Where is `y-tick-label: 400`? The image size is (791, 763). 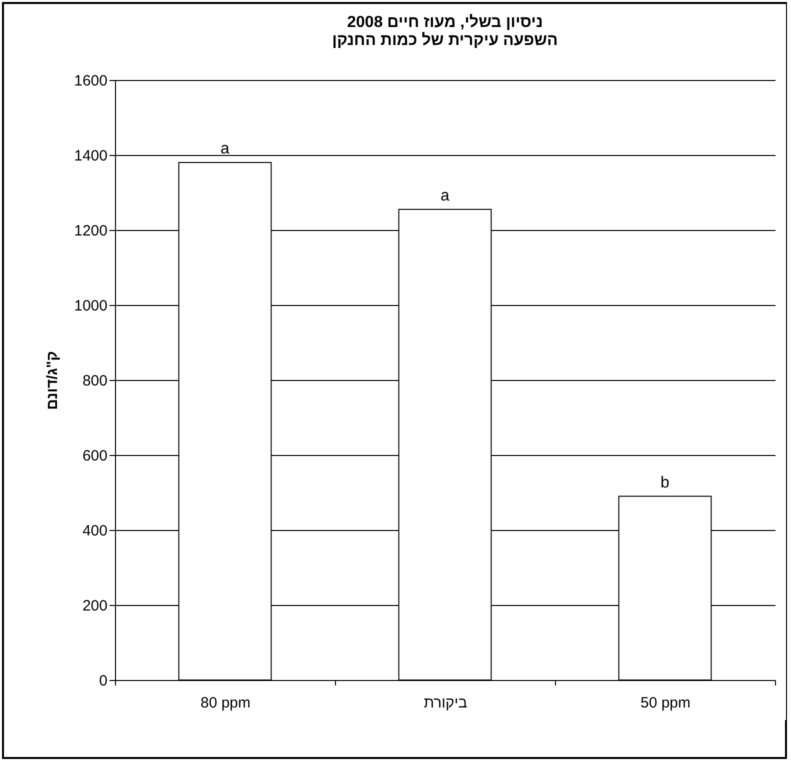
y-tick-label: 400 is located at coordinates (95, 531).